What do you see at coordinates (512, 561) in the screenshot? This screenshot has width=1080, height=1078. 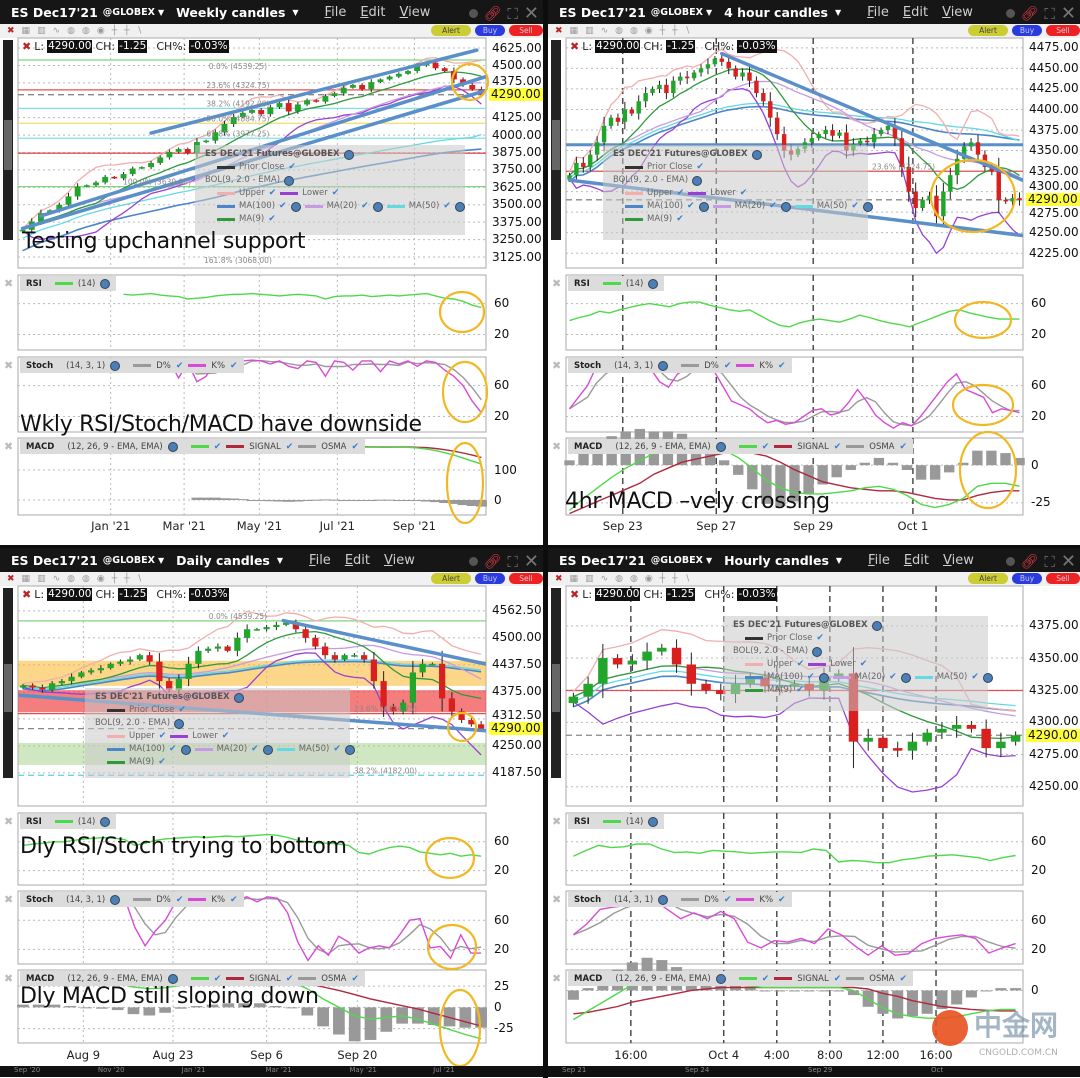 I see `maximize-icon: ⛶` at bounding box center [512, 561].